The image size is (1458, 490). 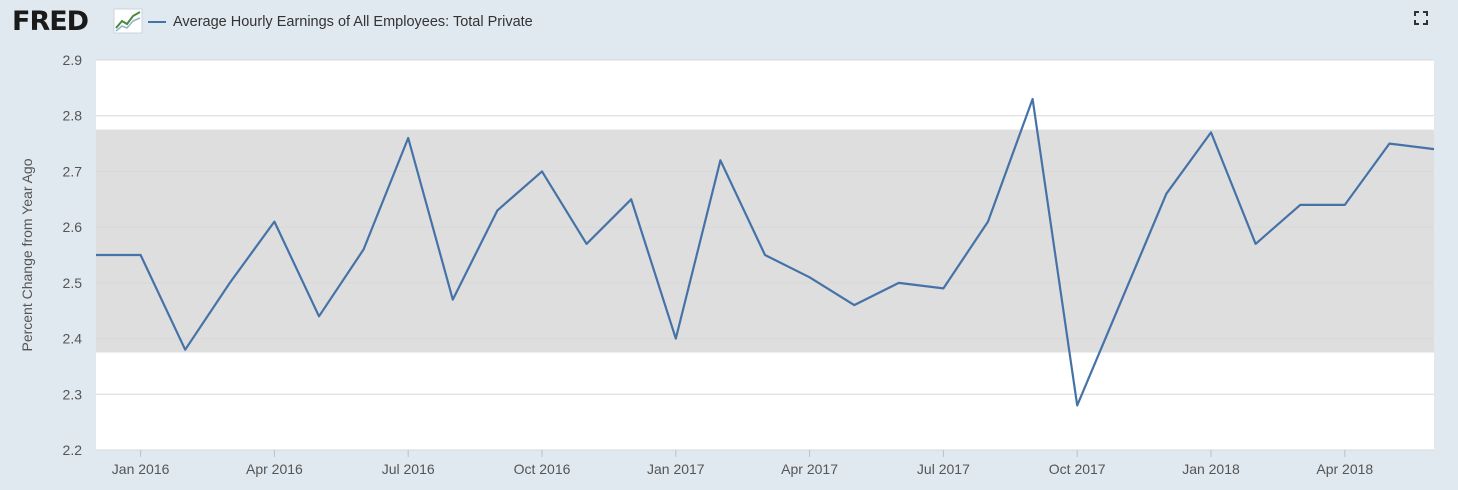 What do you see at coordinates (1077, 469) in the screenshot?
I see `x-tick-label: Oct 2017` at bounding box center [1077, 469].